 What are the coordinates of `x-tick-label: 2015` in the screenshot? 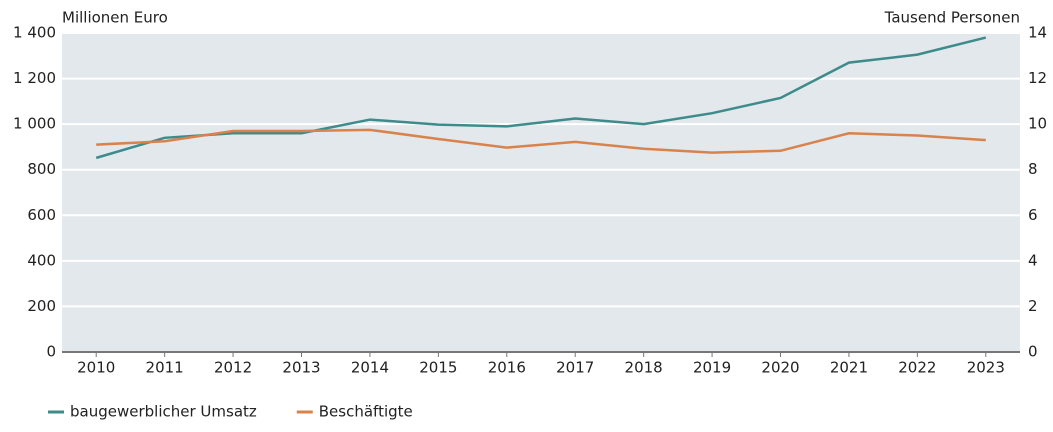 It's located at (438, 368).